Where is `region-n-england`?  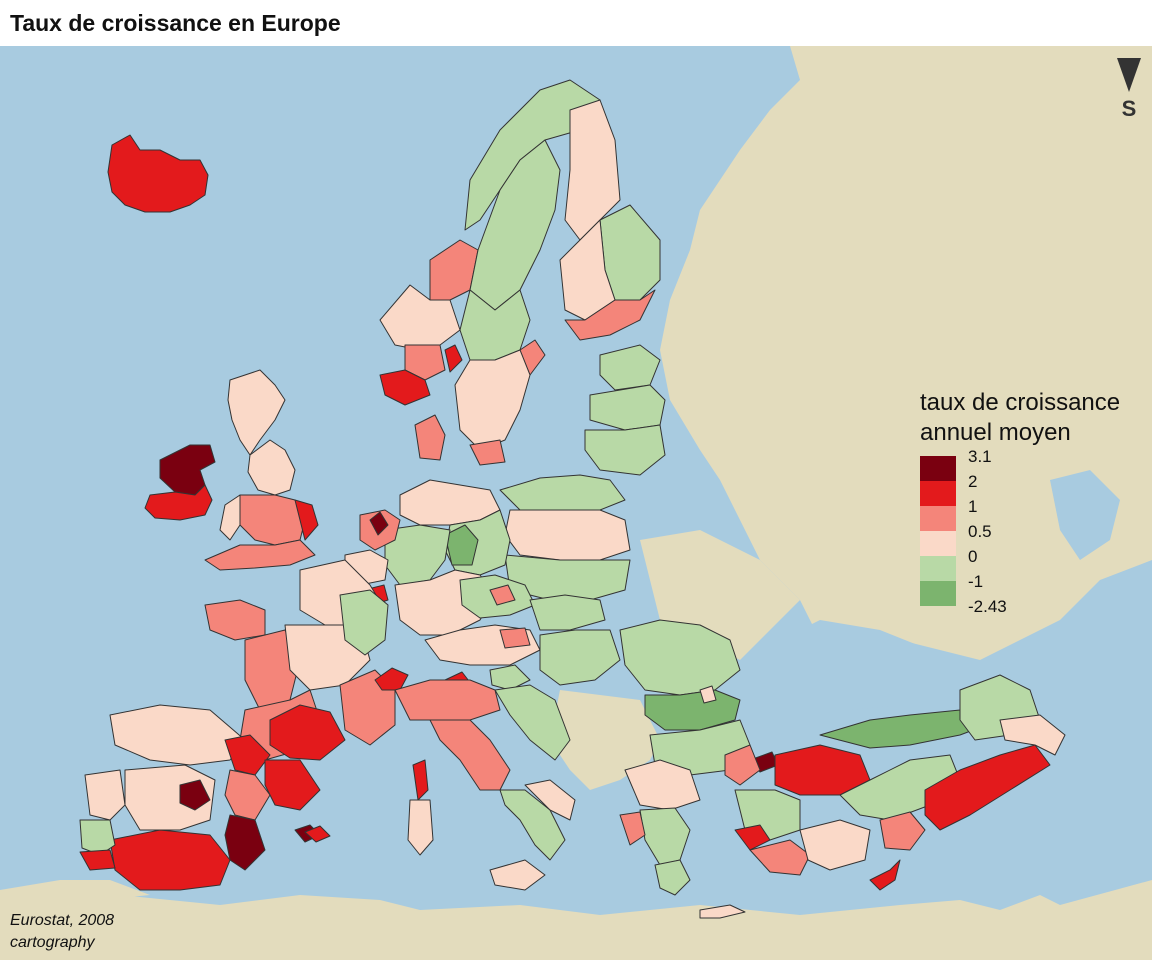
region-n-england is located at coordinates (271, 467).